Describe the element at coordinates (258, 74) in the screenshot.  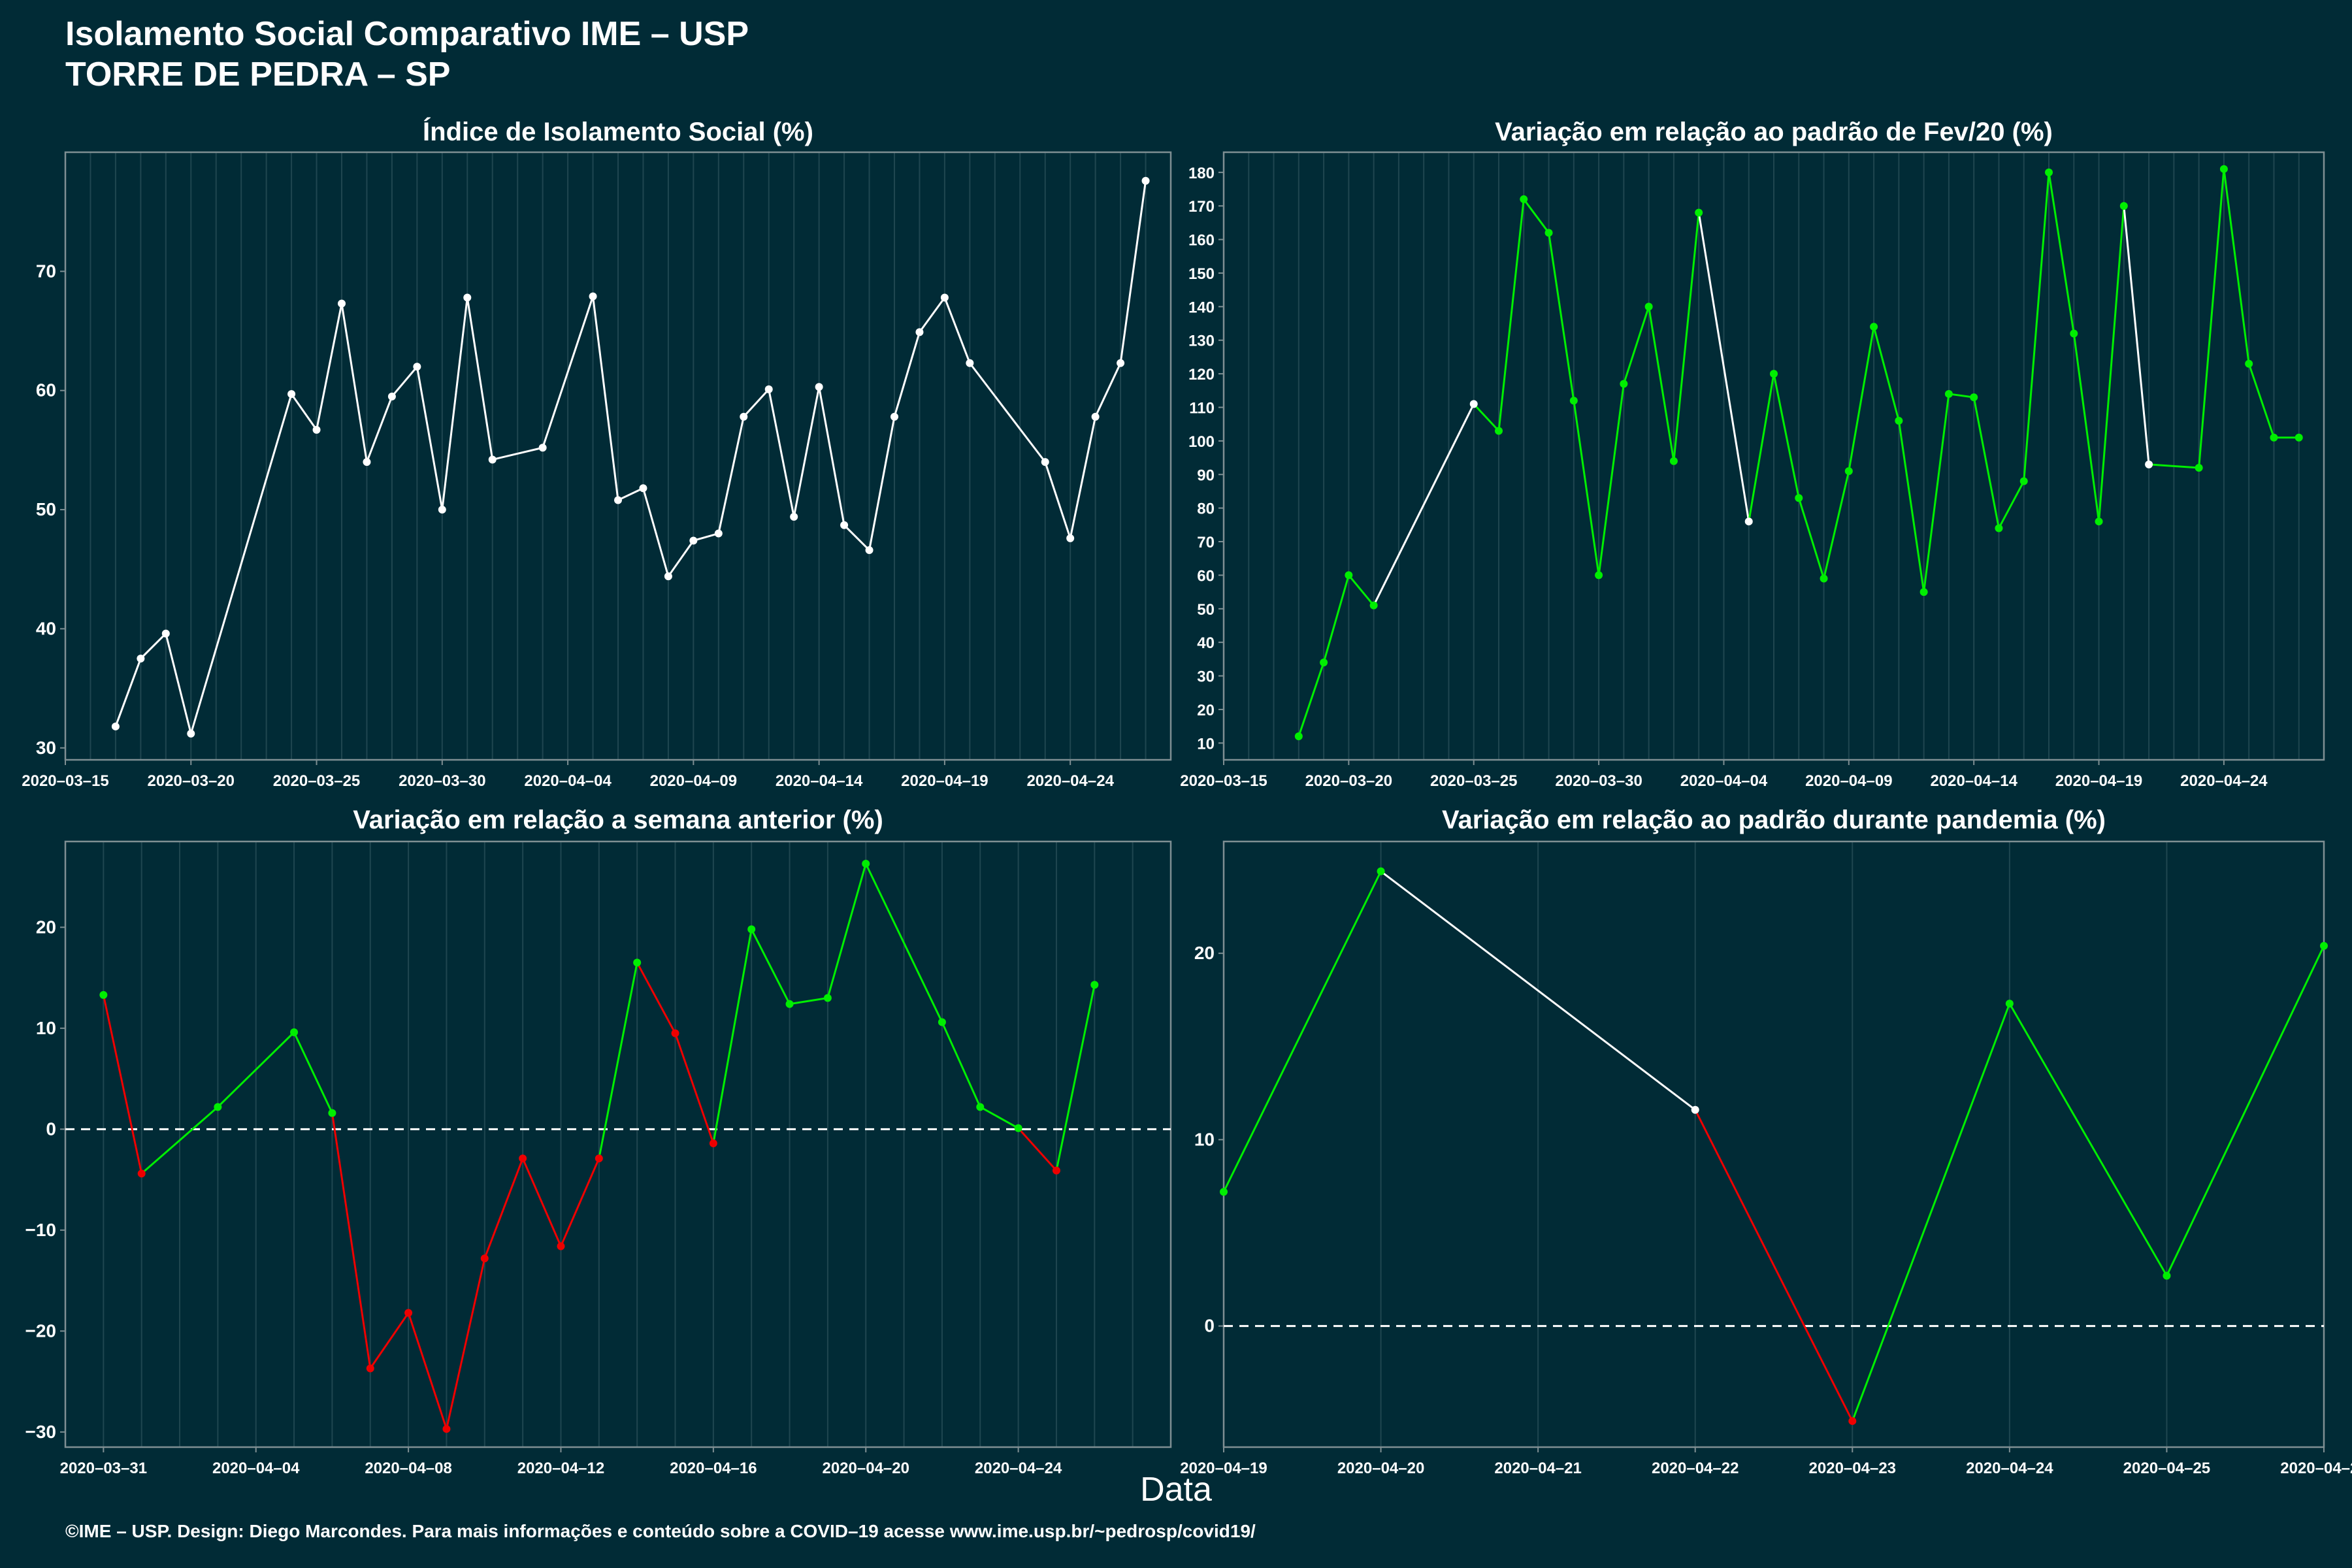
I see `page-title-line2: TORRE DE PEDRA – SP` at that location.